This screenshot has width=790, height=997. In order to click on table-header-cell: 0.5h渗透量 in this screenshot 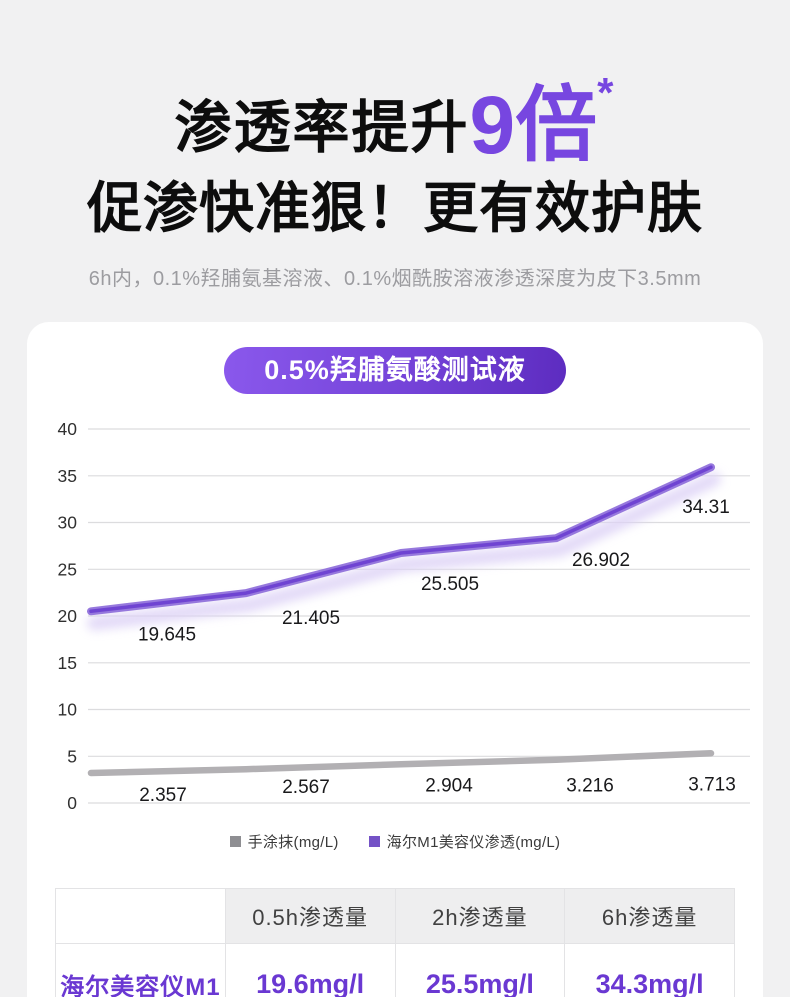, I will do `click(310, 916)`.